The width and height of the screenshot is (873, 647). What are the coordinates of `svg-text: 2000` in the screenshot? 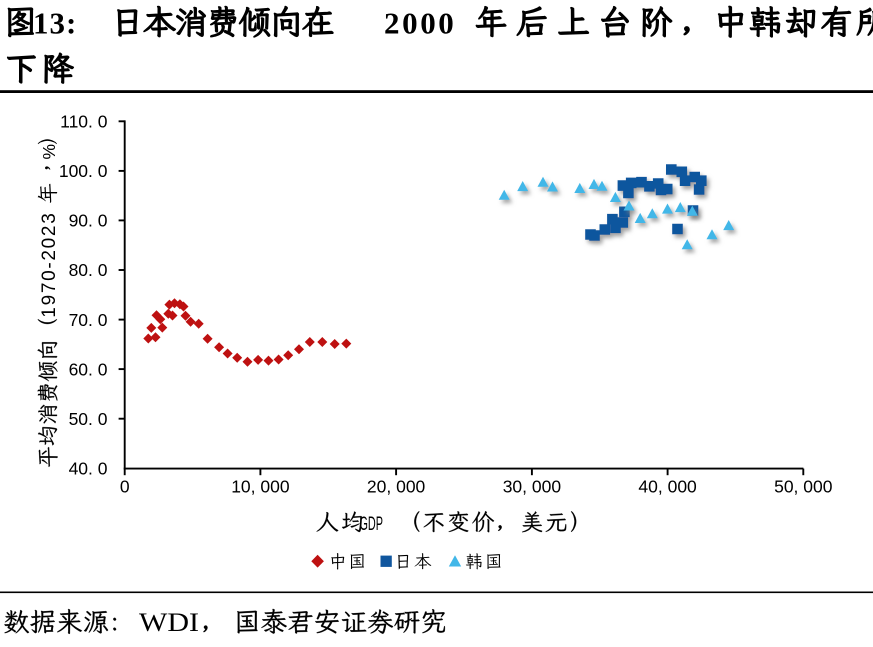 It's located at (420, 23).